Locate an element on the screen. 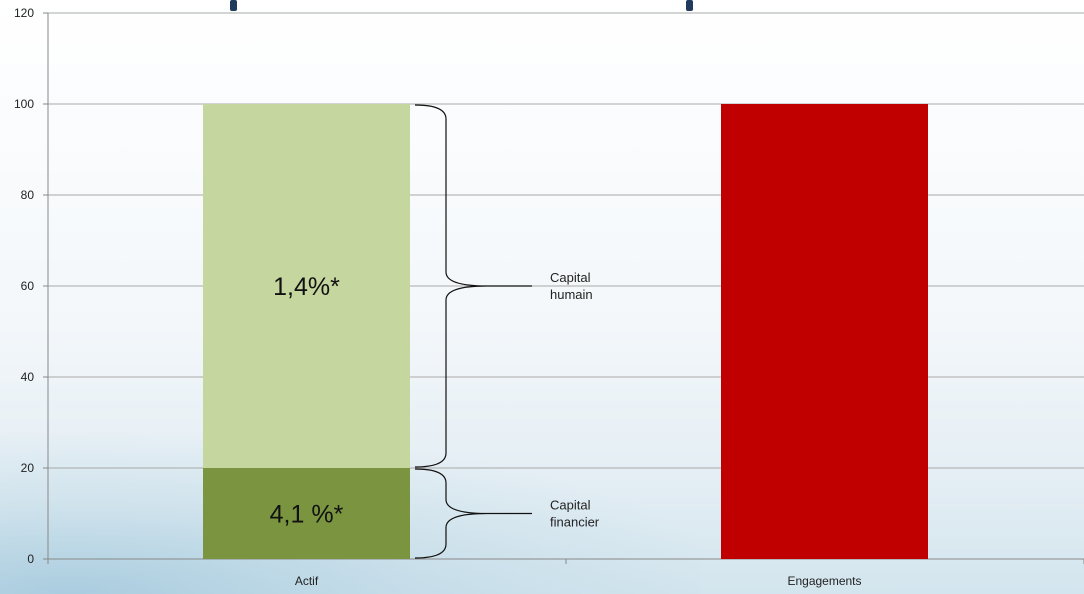 The width and height of the screenshot is (1084, 594). bar-segment-label: 4,1 %* is located at coordinates (307, 515).